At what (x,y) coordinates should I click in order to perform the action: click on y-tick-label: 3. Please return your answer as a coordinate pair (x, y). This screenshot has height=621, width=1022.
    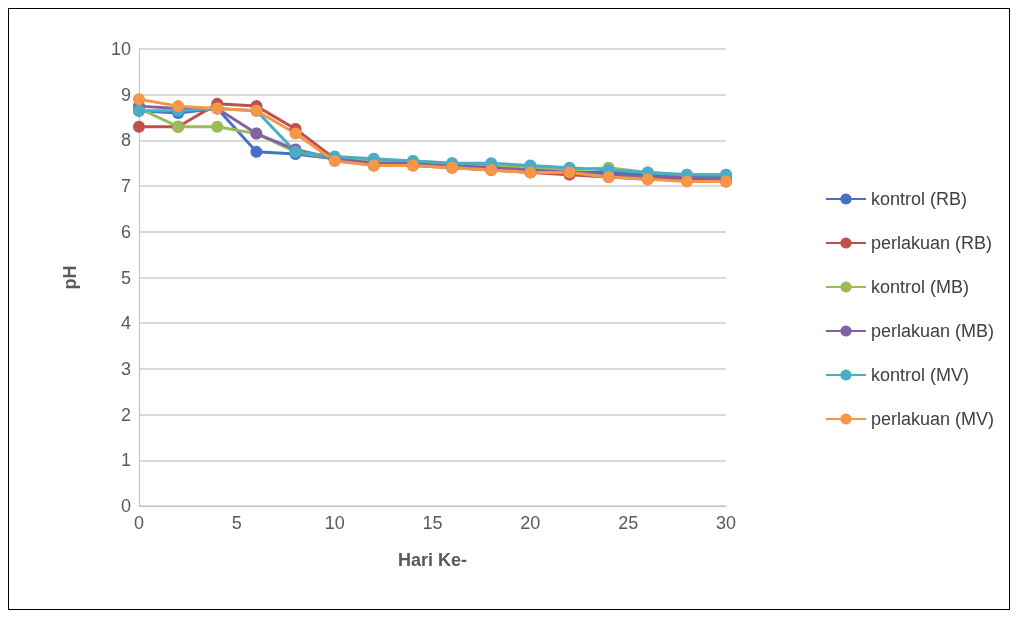
    Looking at the image, I should click on (125, 368).